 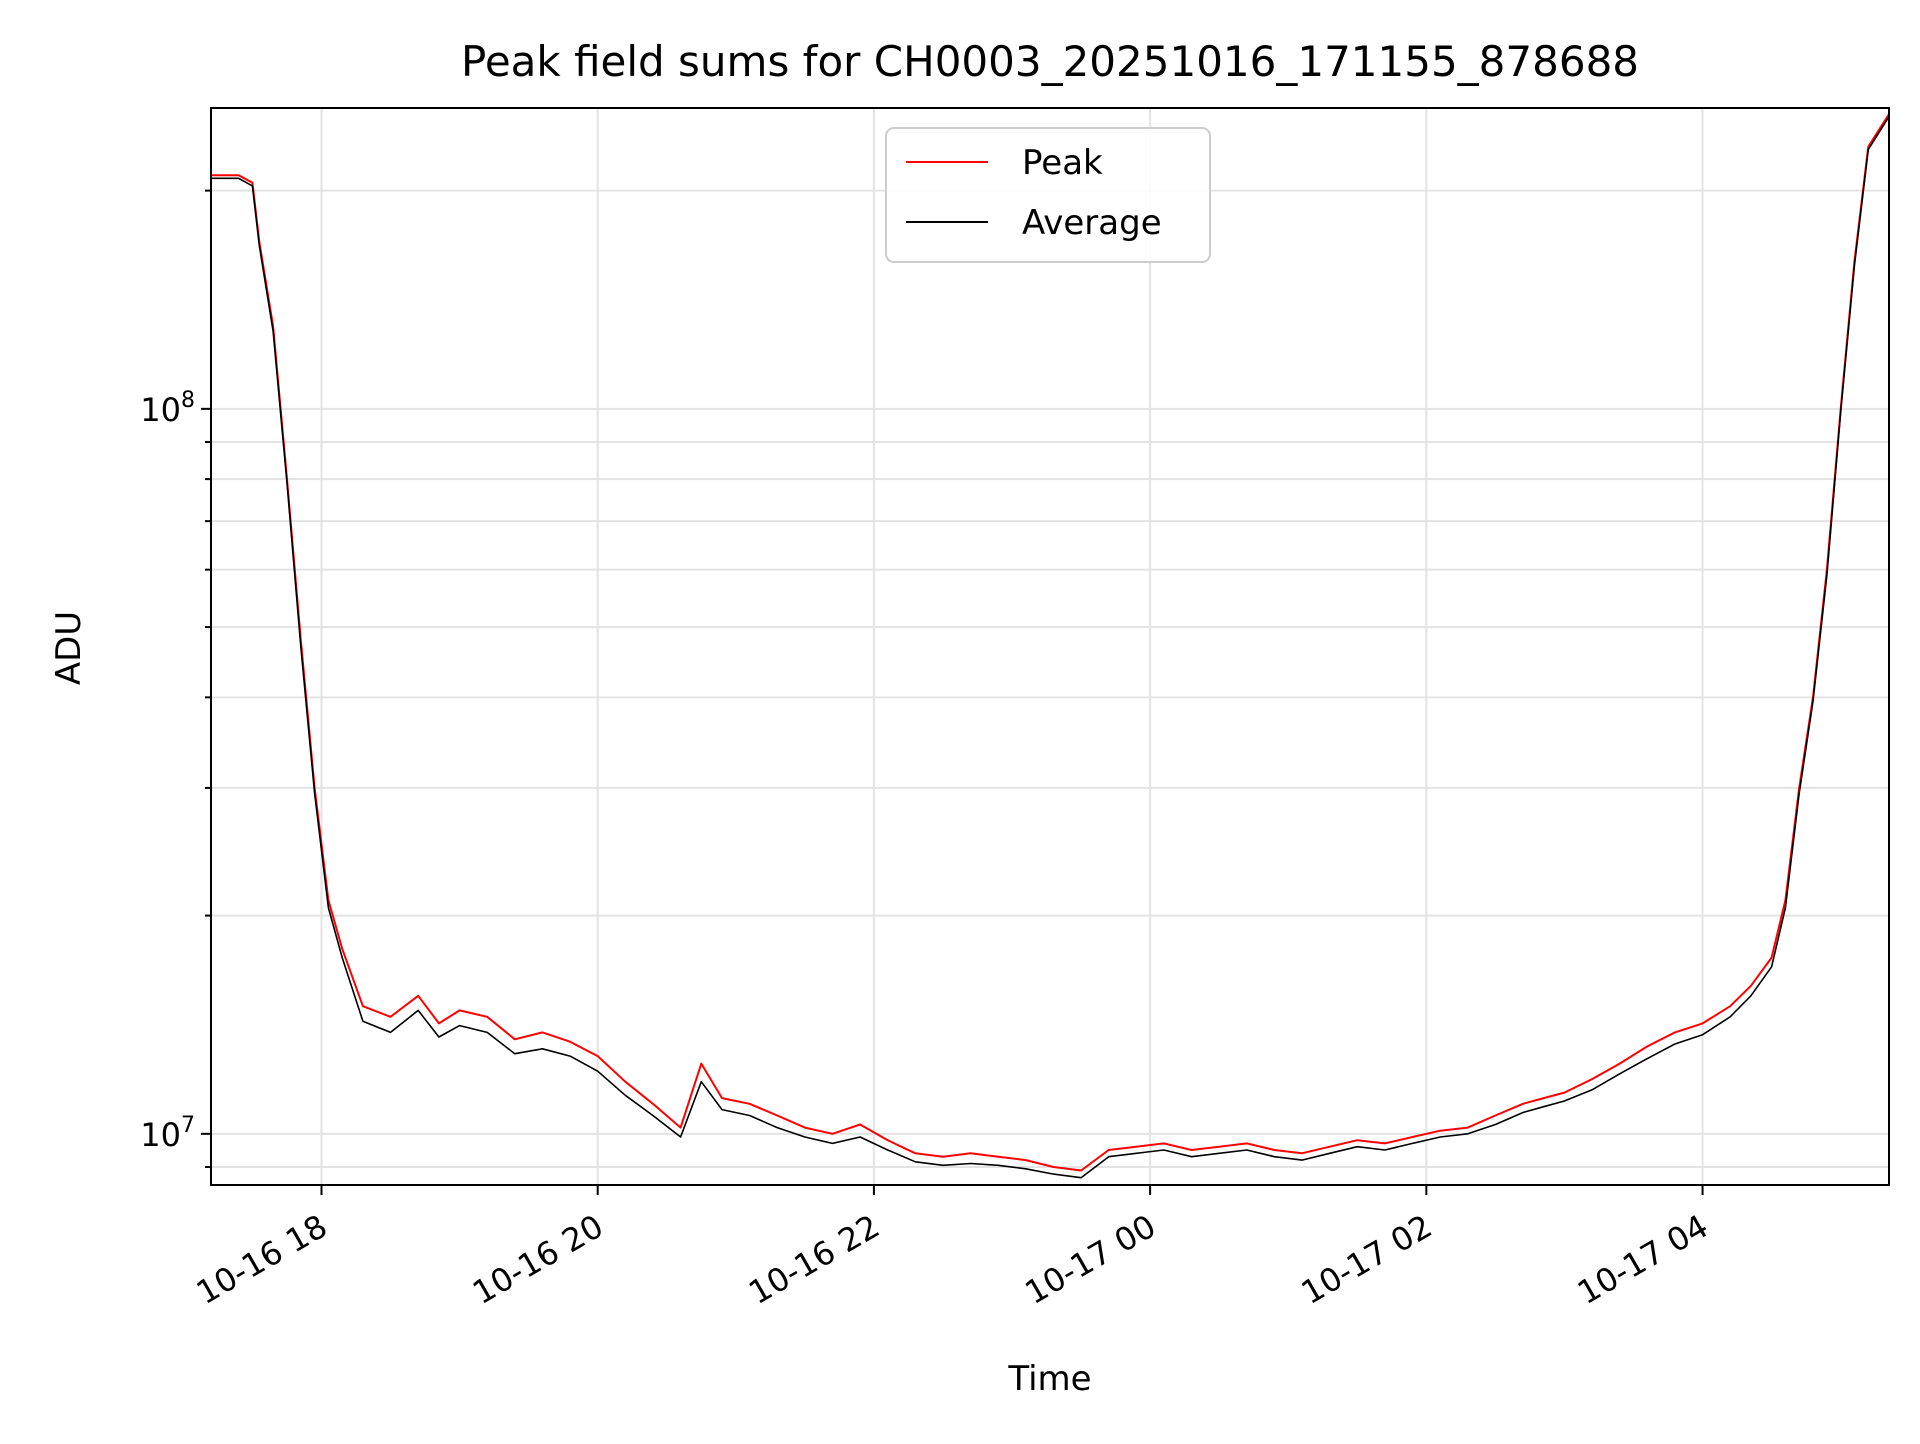 What do you see at coordinates (1048, 195) in the screenshot?
I see `legend: Peak Average` at bounding box center [1048, 195].